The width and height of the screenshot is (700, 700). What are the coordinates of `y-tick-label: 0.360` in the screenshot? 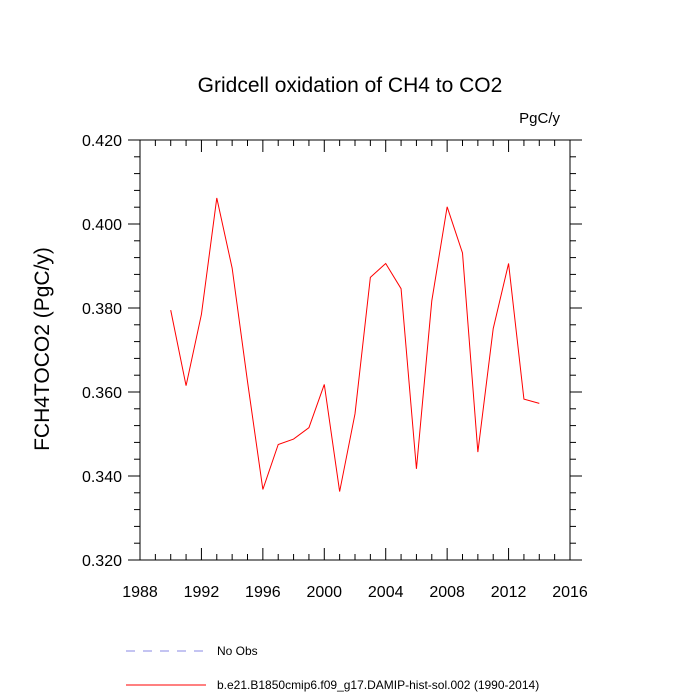 It's located at (102, 393).